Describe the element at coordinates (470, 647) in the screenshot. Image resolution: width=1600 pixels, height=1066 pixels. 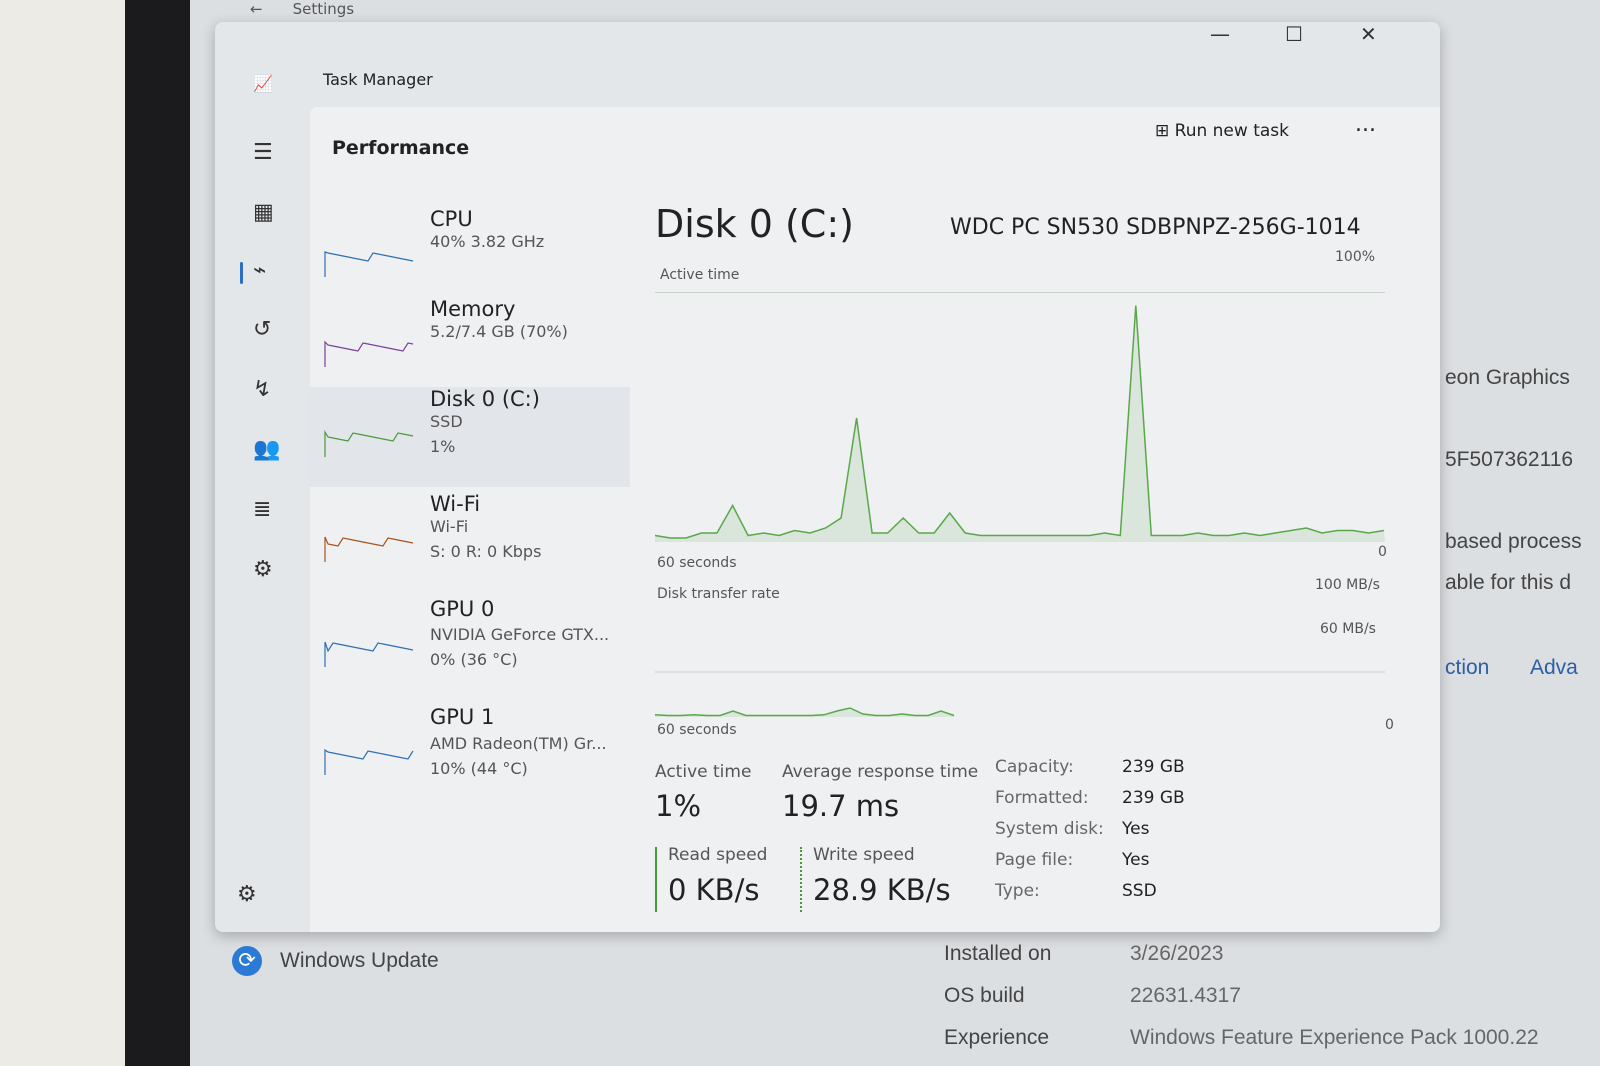
I see `sidebar-item-gpu-0: GPU 0 NVIDIA GeForce GTX... 0% (36 °C)` at that location.